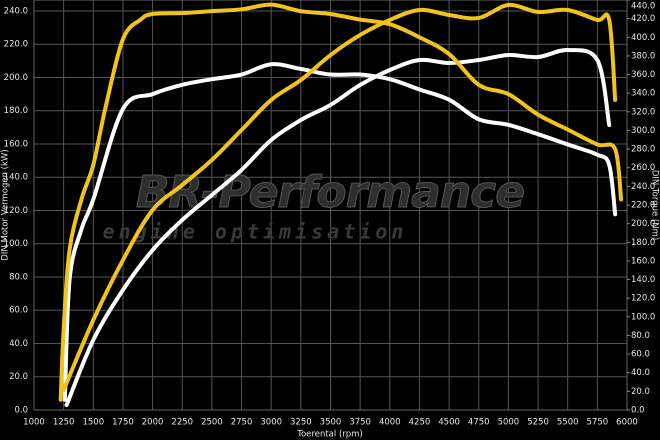 This screenshot has width=660, height=440. Describe the element at coordinates (643, 317) in the screenshot. I see `y2-tick-label: 100.0` at that location.